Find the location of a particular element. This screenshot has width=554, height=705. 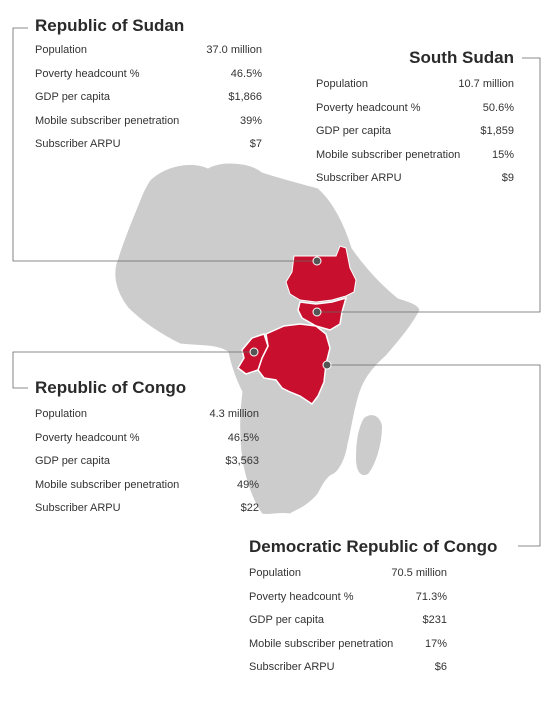

panel-title: South Sudan is located at coordinates (461, 57).